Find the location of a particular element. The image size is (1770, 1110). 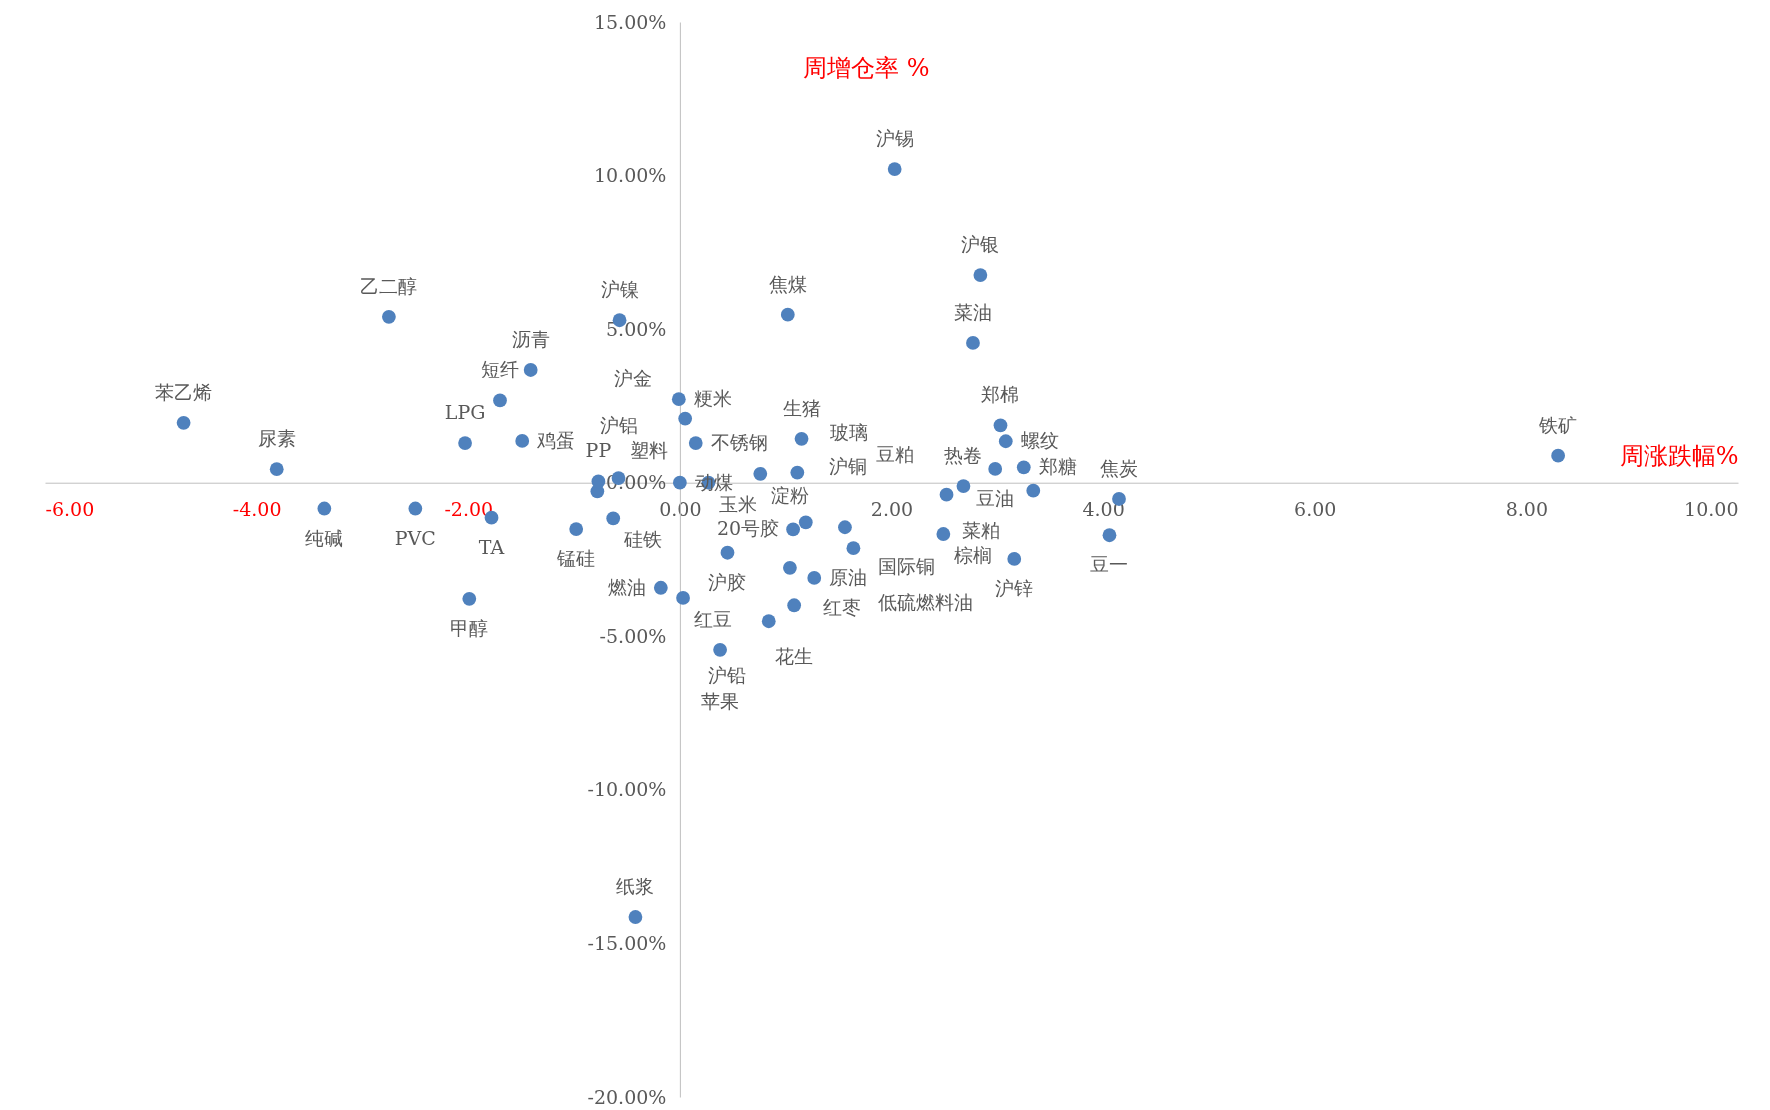

y-tick-label: 5.00% is located at coordinates (636, 328).